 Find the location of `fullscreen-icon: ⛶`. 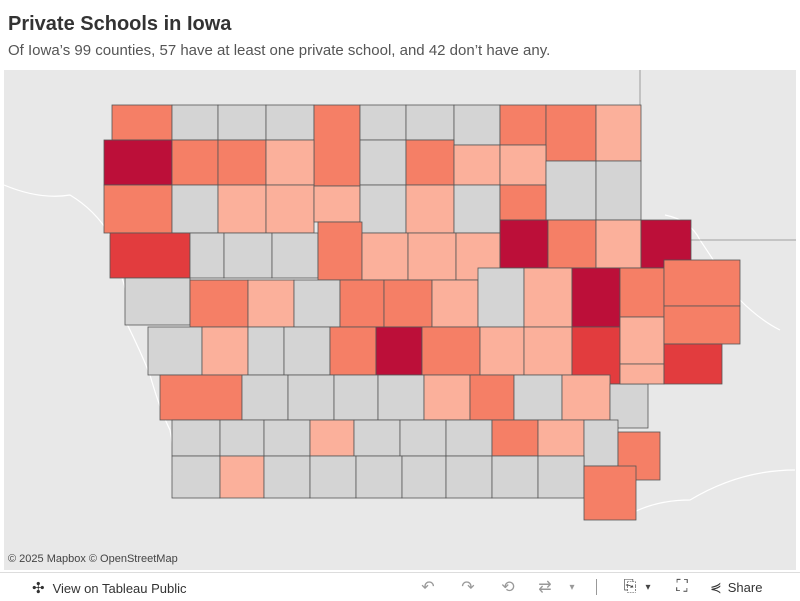

fullscreen-icon: ⛶ is located at coordinates (682, 586).